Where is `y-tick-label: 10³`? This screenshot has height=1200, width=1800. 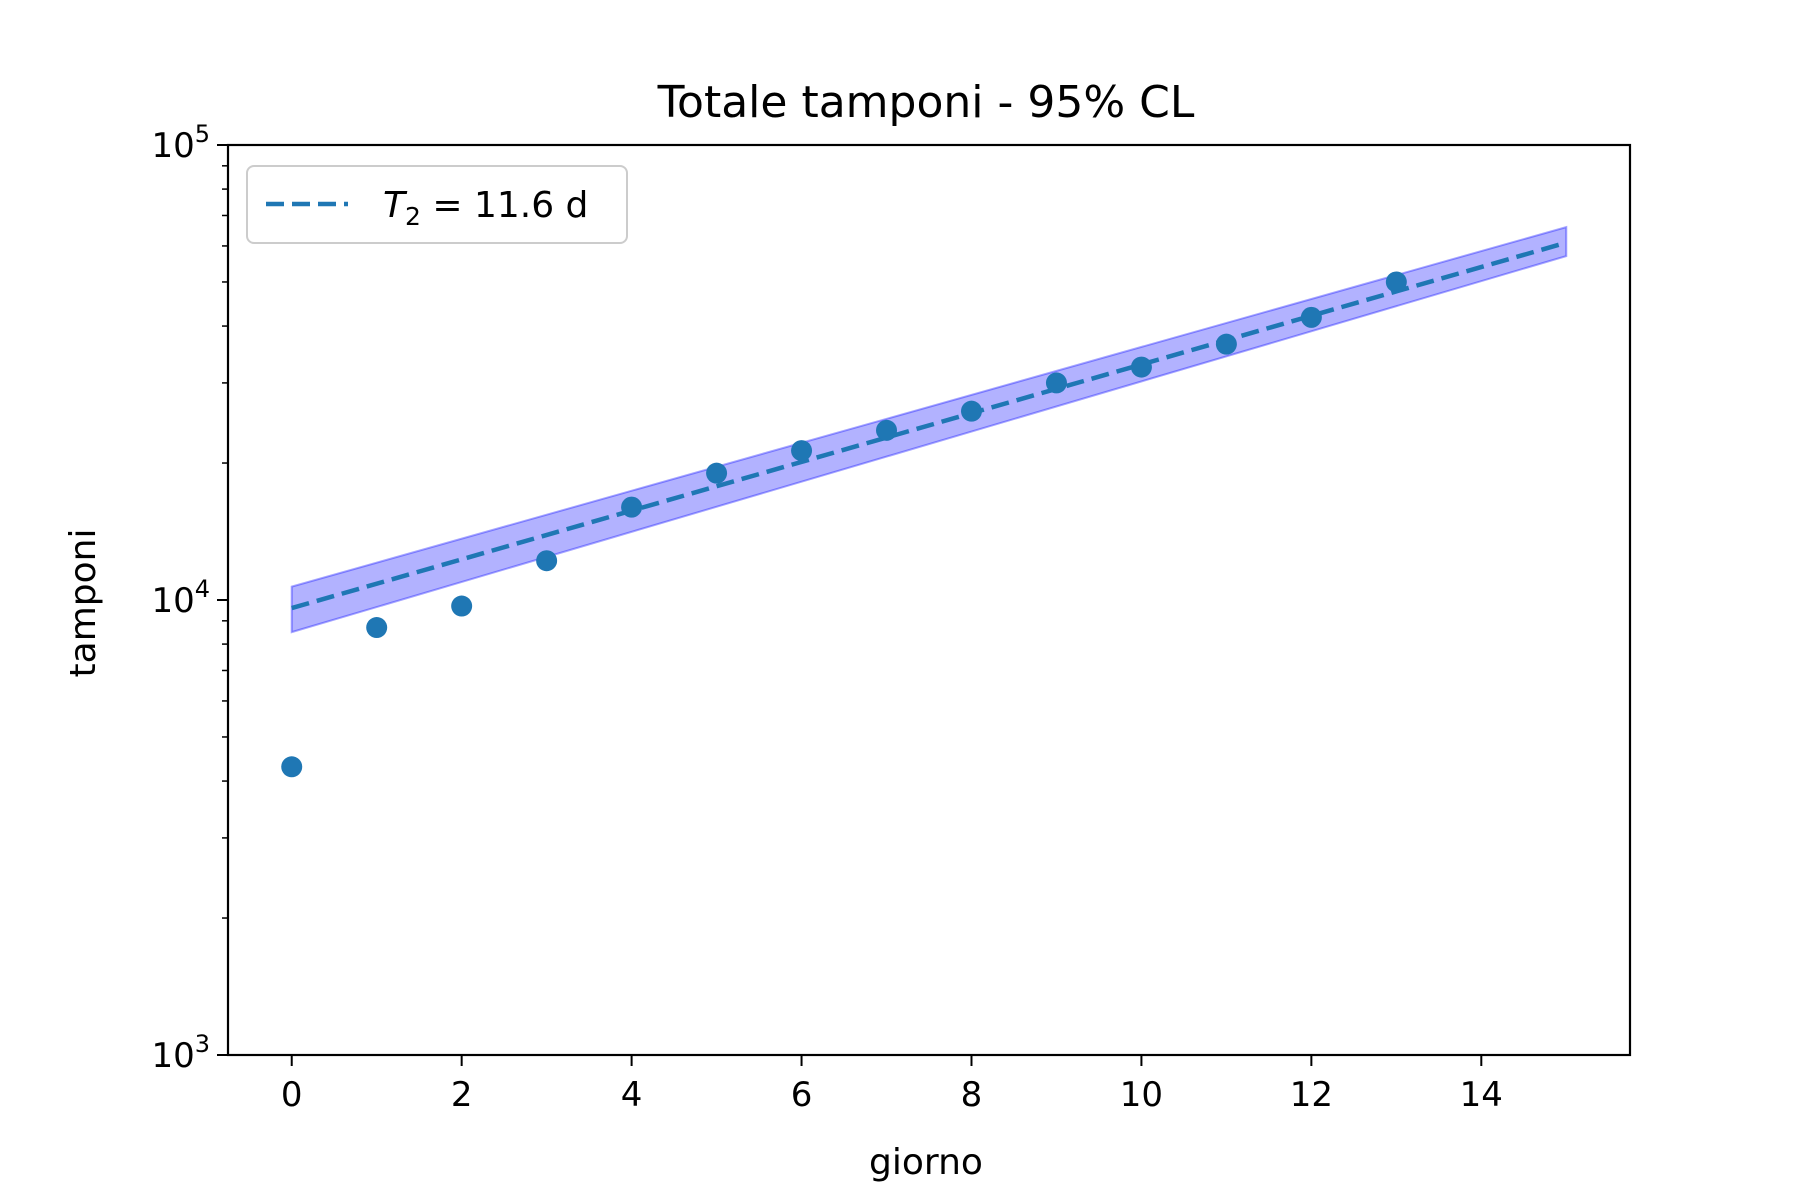
y-tick-label: 10³ is located at coordinates (180, 1053).